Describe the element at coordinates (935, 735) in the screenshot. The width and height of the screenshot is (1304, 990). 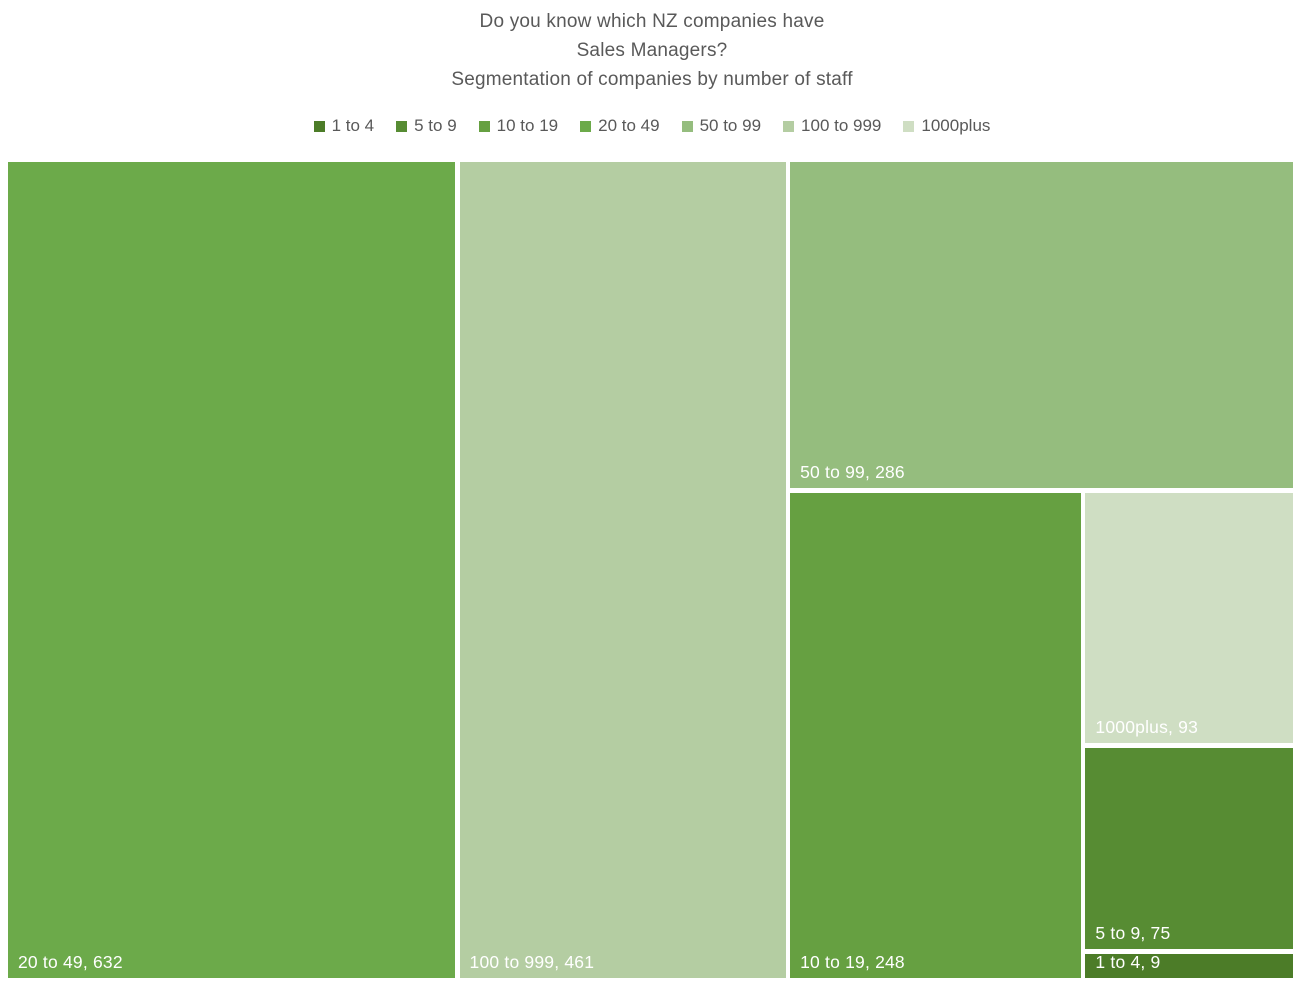
I see `treemap-cell-10-to-19: 10 to 19, 248` at that location.